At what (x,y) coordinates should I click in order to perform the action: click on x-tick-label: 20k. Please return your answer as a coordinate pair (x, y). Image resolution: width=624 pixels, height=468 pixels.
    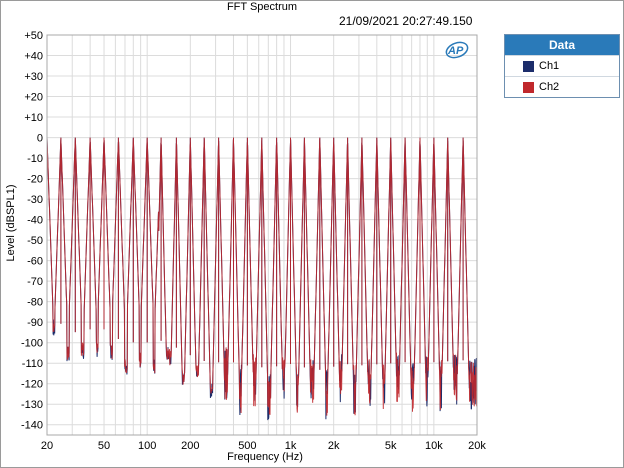
    Looking at the image, I should click on (477, 446).